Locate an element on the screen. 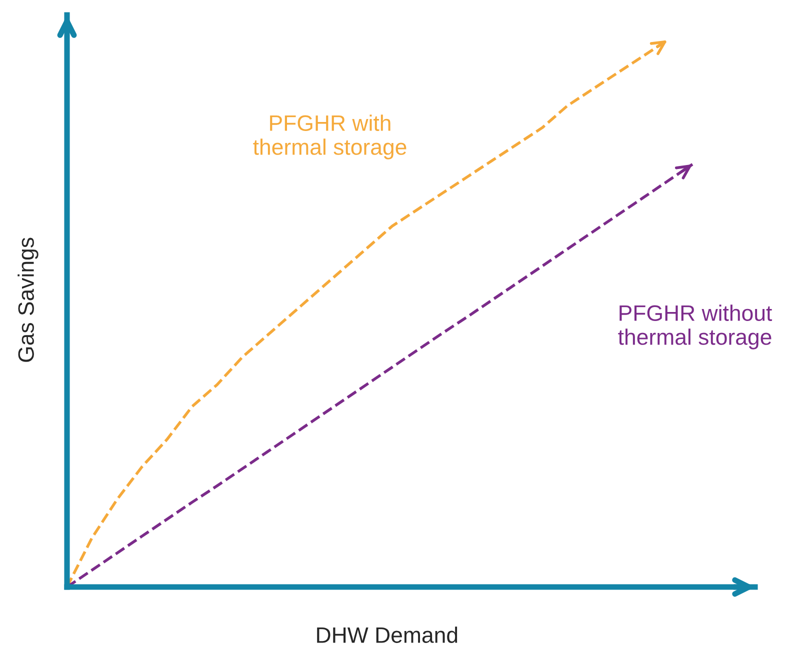 The width and height of the screenshot is (803, 653). y-axis-title: Gas Savings is located at coordinates (28, 300).